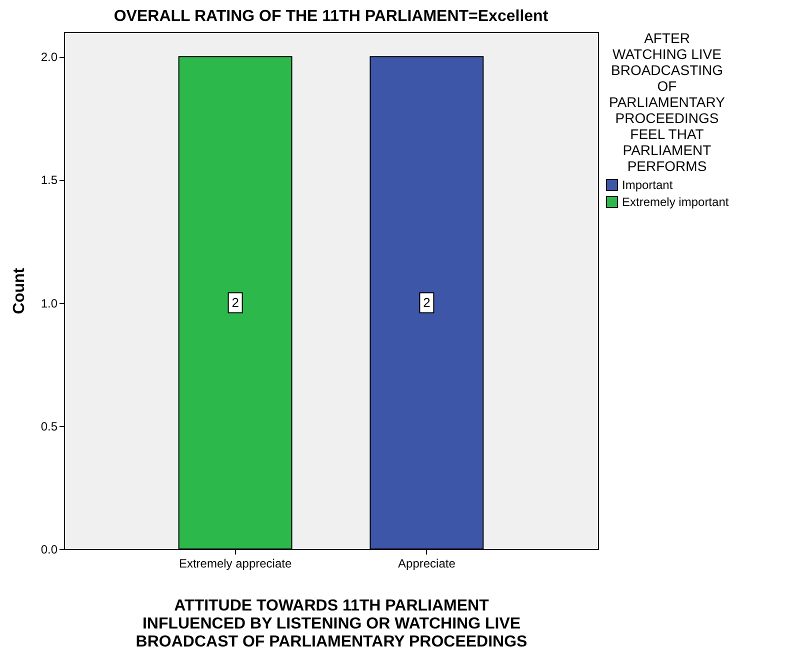 This screenshot has width=798, height=658. Describe the element at coordinates (332, 624) in the screenshot. I see `x-axis-title: ATTITUDE TOWARDS 11TH PARLIAMENT INFLUENCED BY LISTENING OR WATCHING LIVE BROADCAST OF PARLIAMENTARY PROCEEDINGS` at that location.